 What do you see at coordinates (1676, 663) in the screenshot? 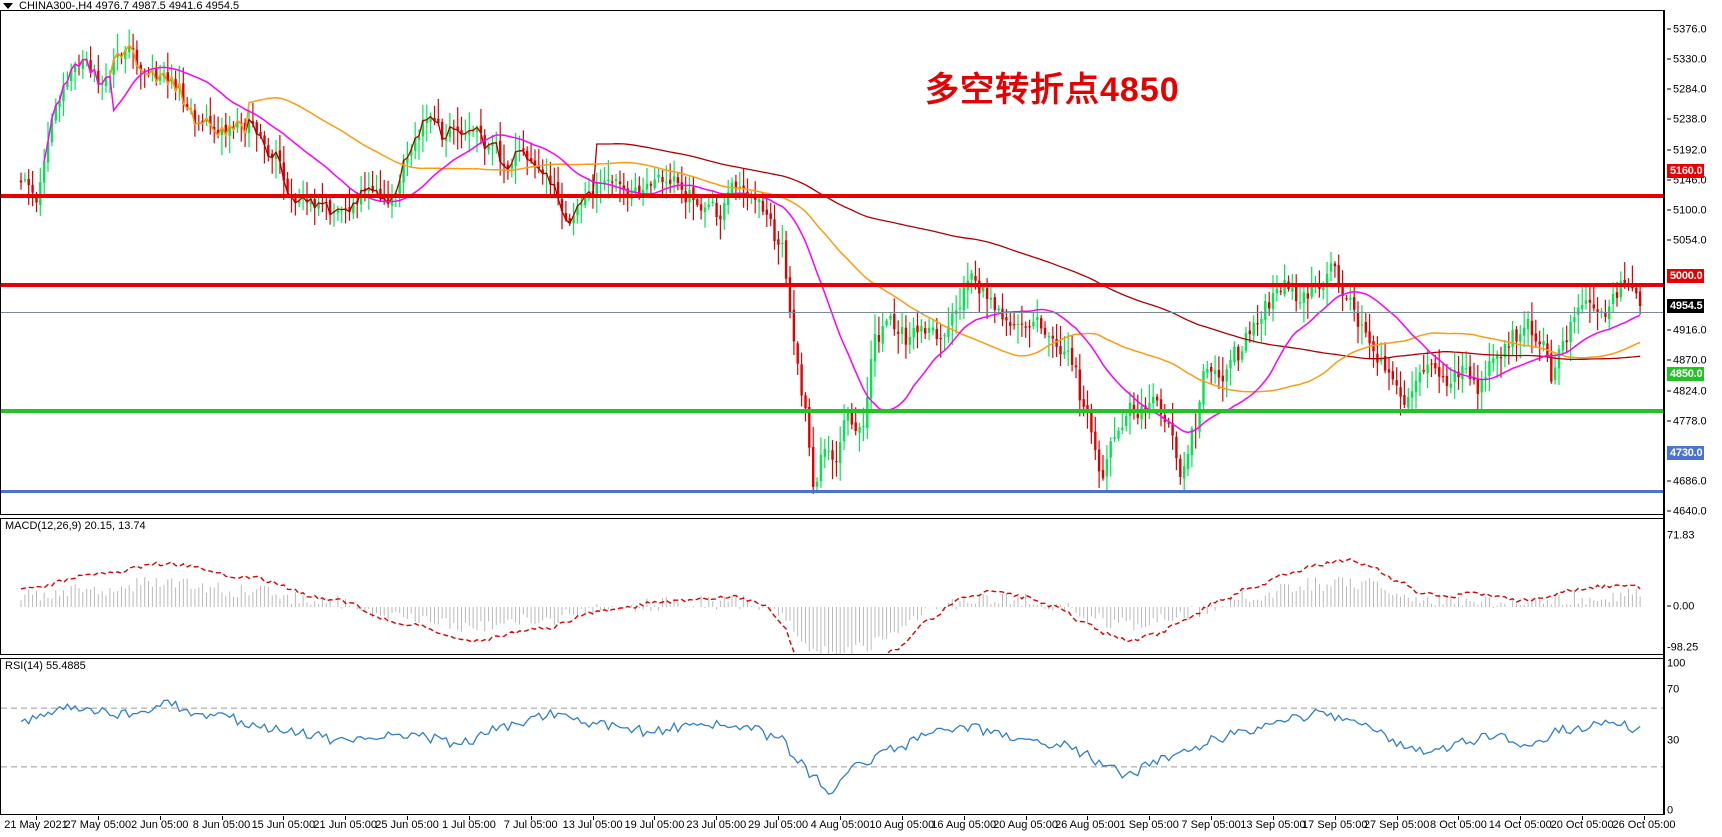
I see `rsi-tick: 100` at bounding box center [1676, 663].